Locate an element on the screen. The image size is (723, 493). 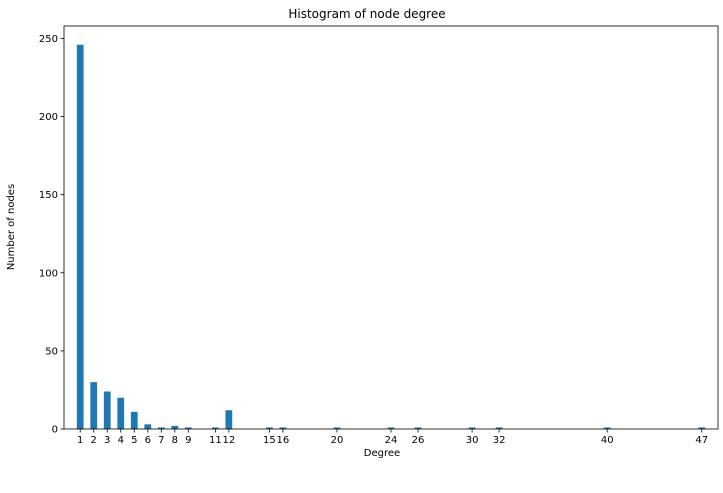
x-tick-label: 8 is located at coordinates (175, 440).